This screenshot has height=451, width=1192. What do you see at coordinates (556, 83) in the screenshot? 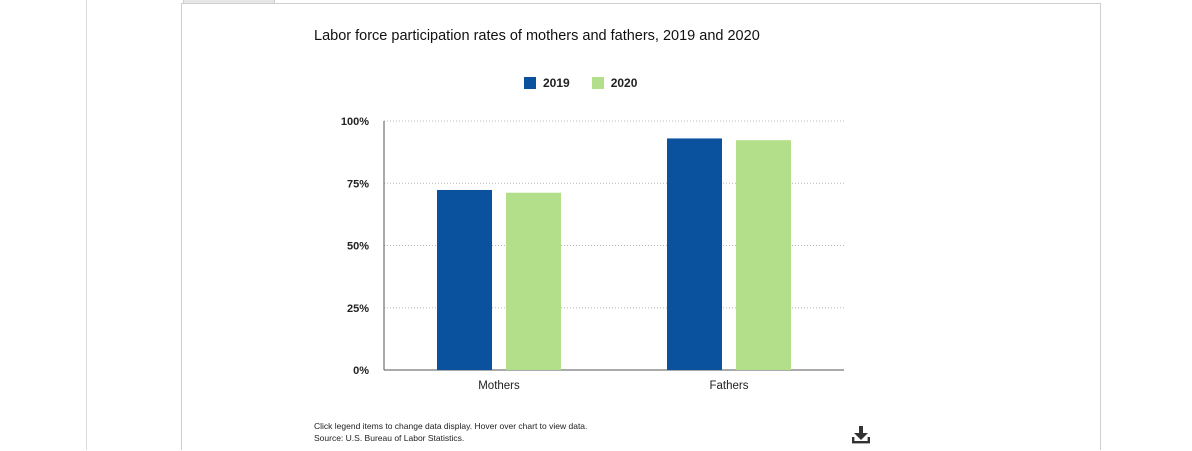
I see `legend-label-2019: 2019` at bounding box center [556, 83].